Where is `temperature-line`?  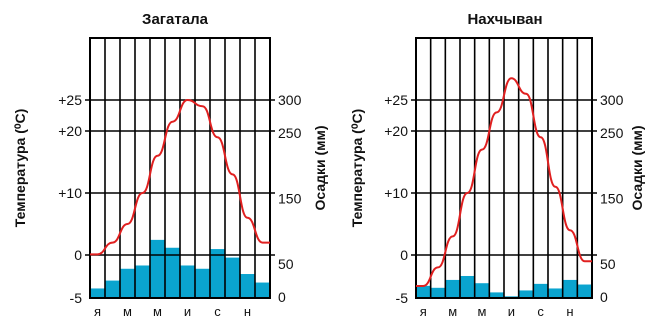 temperature-line is located at coordinates (180, 177).